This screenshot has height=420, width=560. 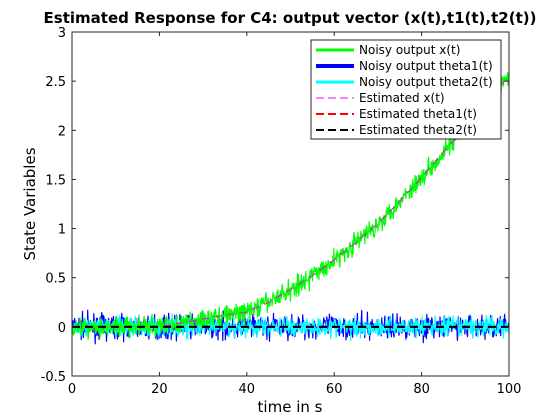 What do you see at coordinates (55, 279) in the screenshot?
I see `y-tick-label: 0.5` at bounding box center [55, 279].